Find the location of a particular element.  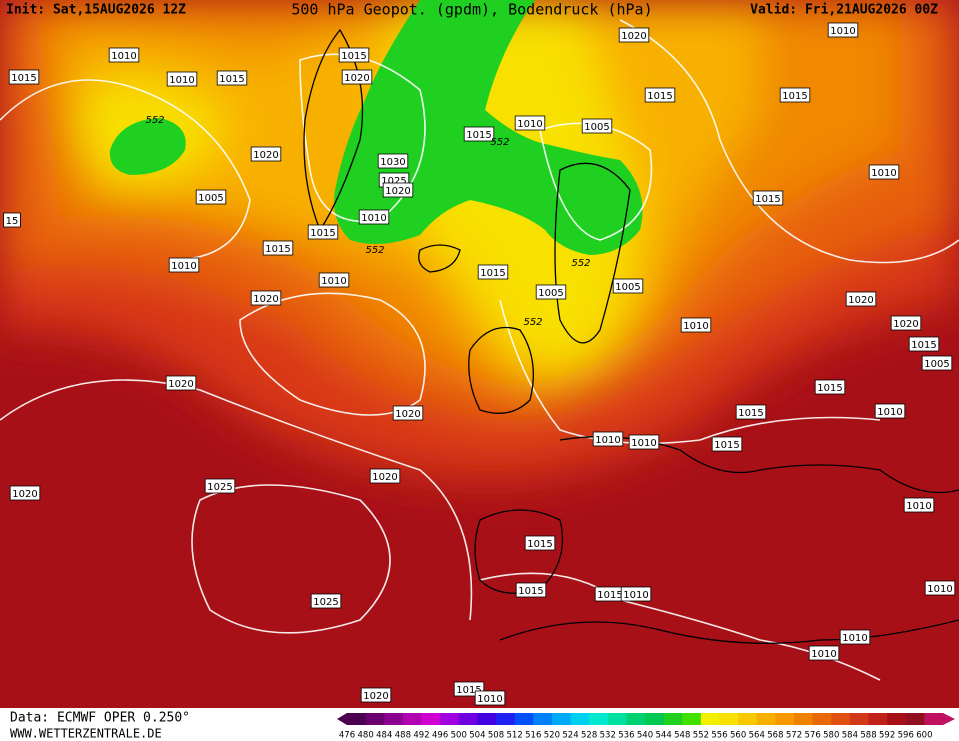

scale-label: 532 is located at coordinates (608, 736).